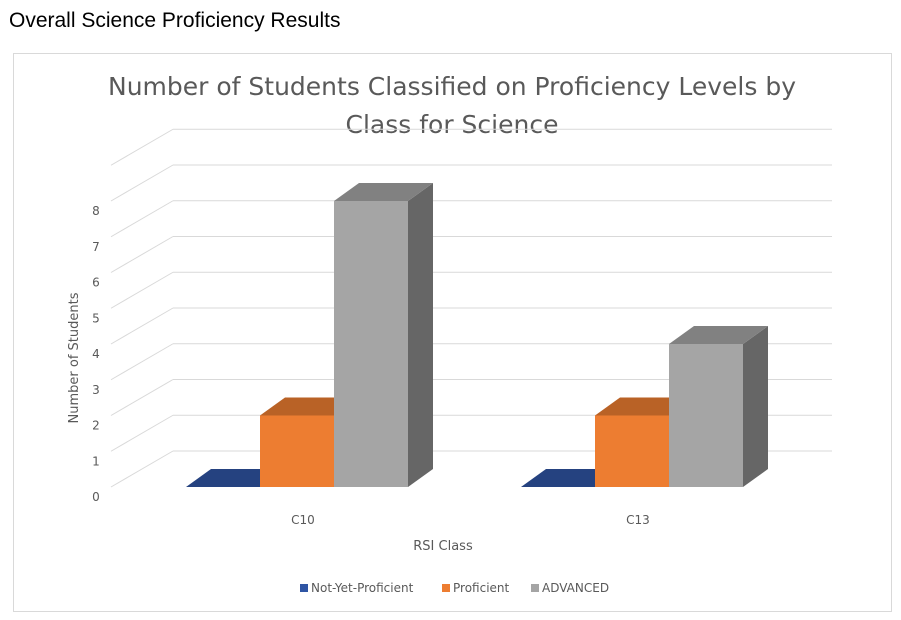  Describe the element at coordinates (96, 390) in the screenshot. I see `y-tick-label: 3` at that location.